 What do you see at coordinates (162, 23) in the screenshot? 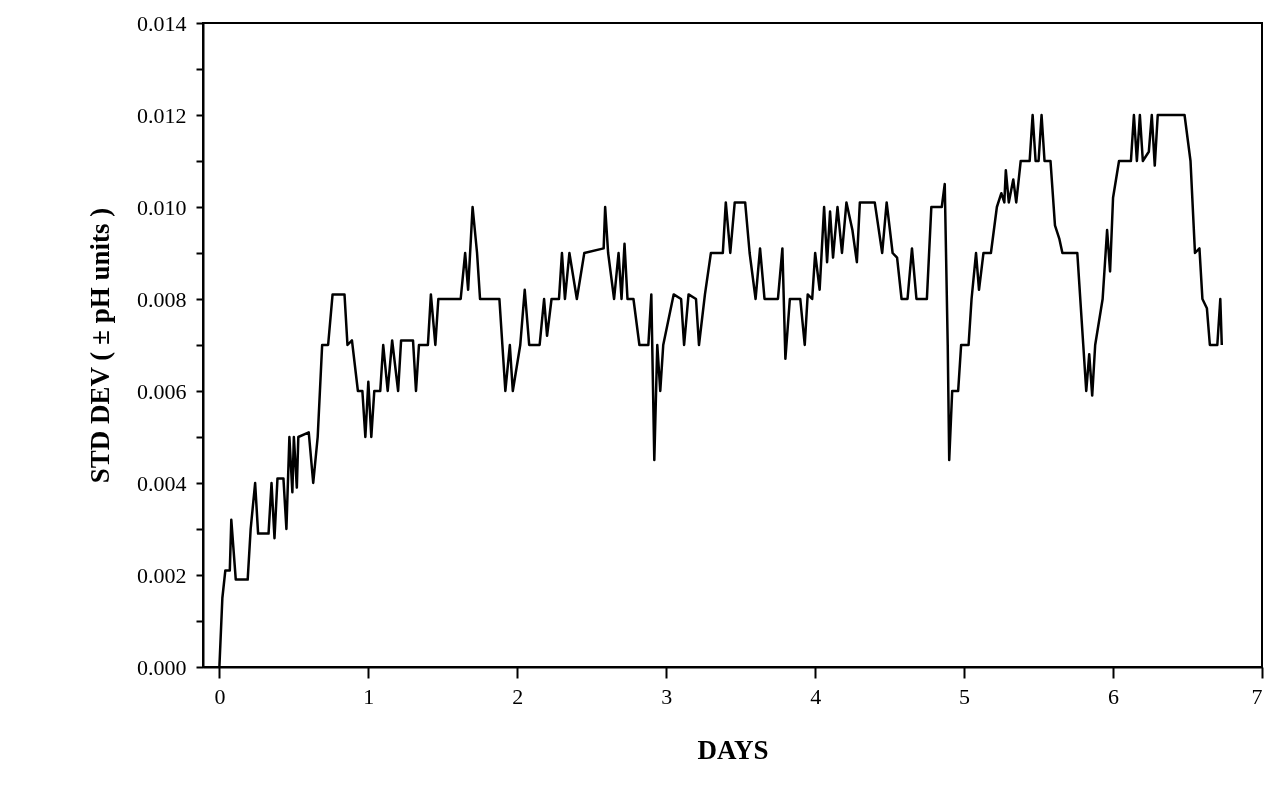
I see `y-tick-label: 0.014` at bounding box center [162, 23].